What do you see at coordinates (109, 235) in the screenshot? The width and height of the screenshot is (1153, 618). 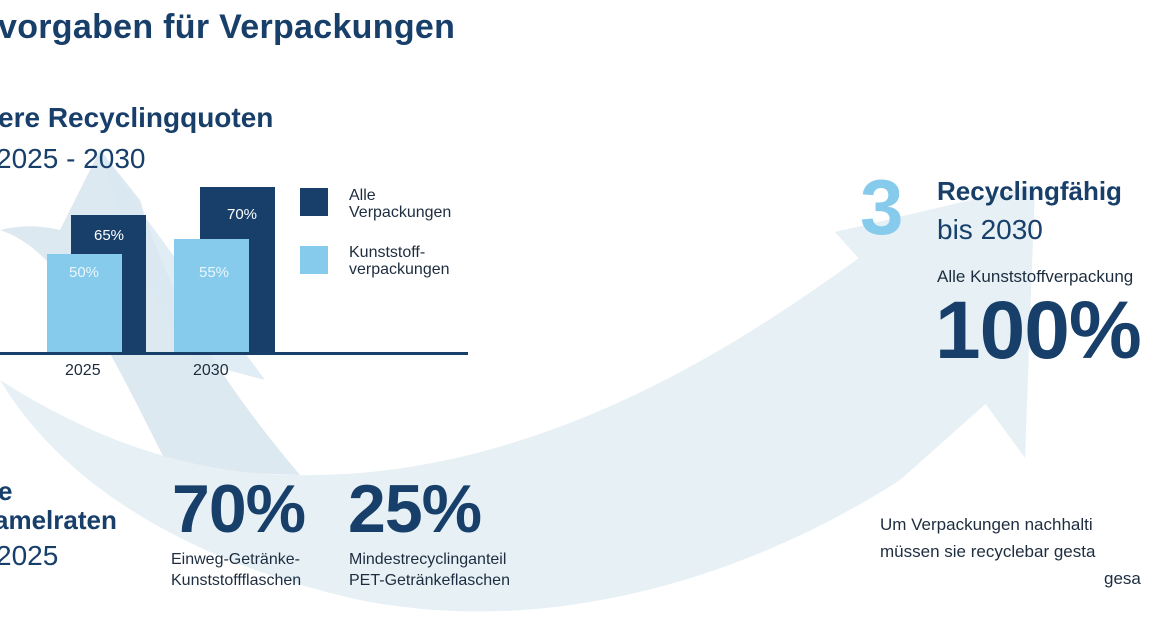 I see `bar-label-2025-alle: 65%` at bounding box center [109, 235].